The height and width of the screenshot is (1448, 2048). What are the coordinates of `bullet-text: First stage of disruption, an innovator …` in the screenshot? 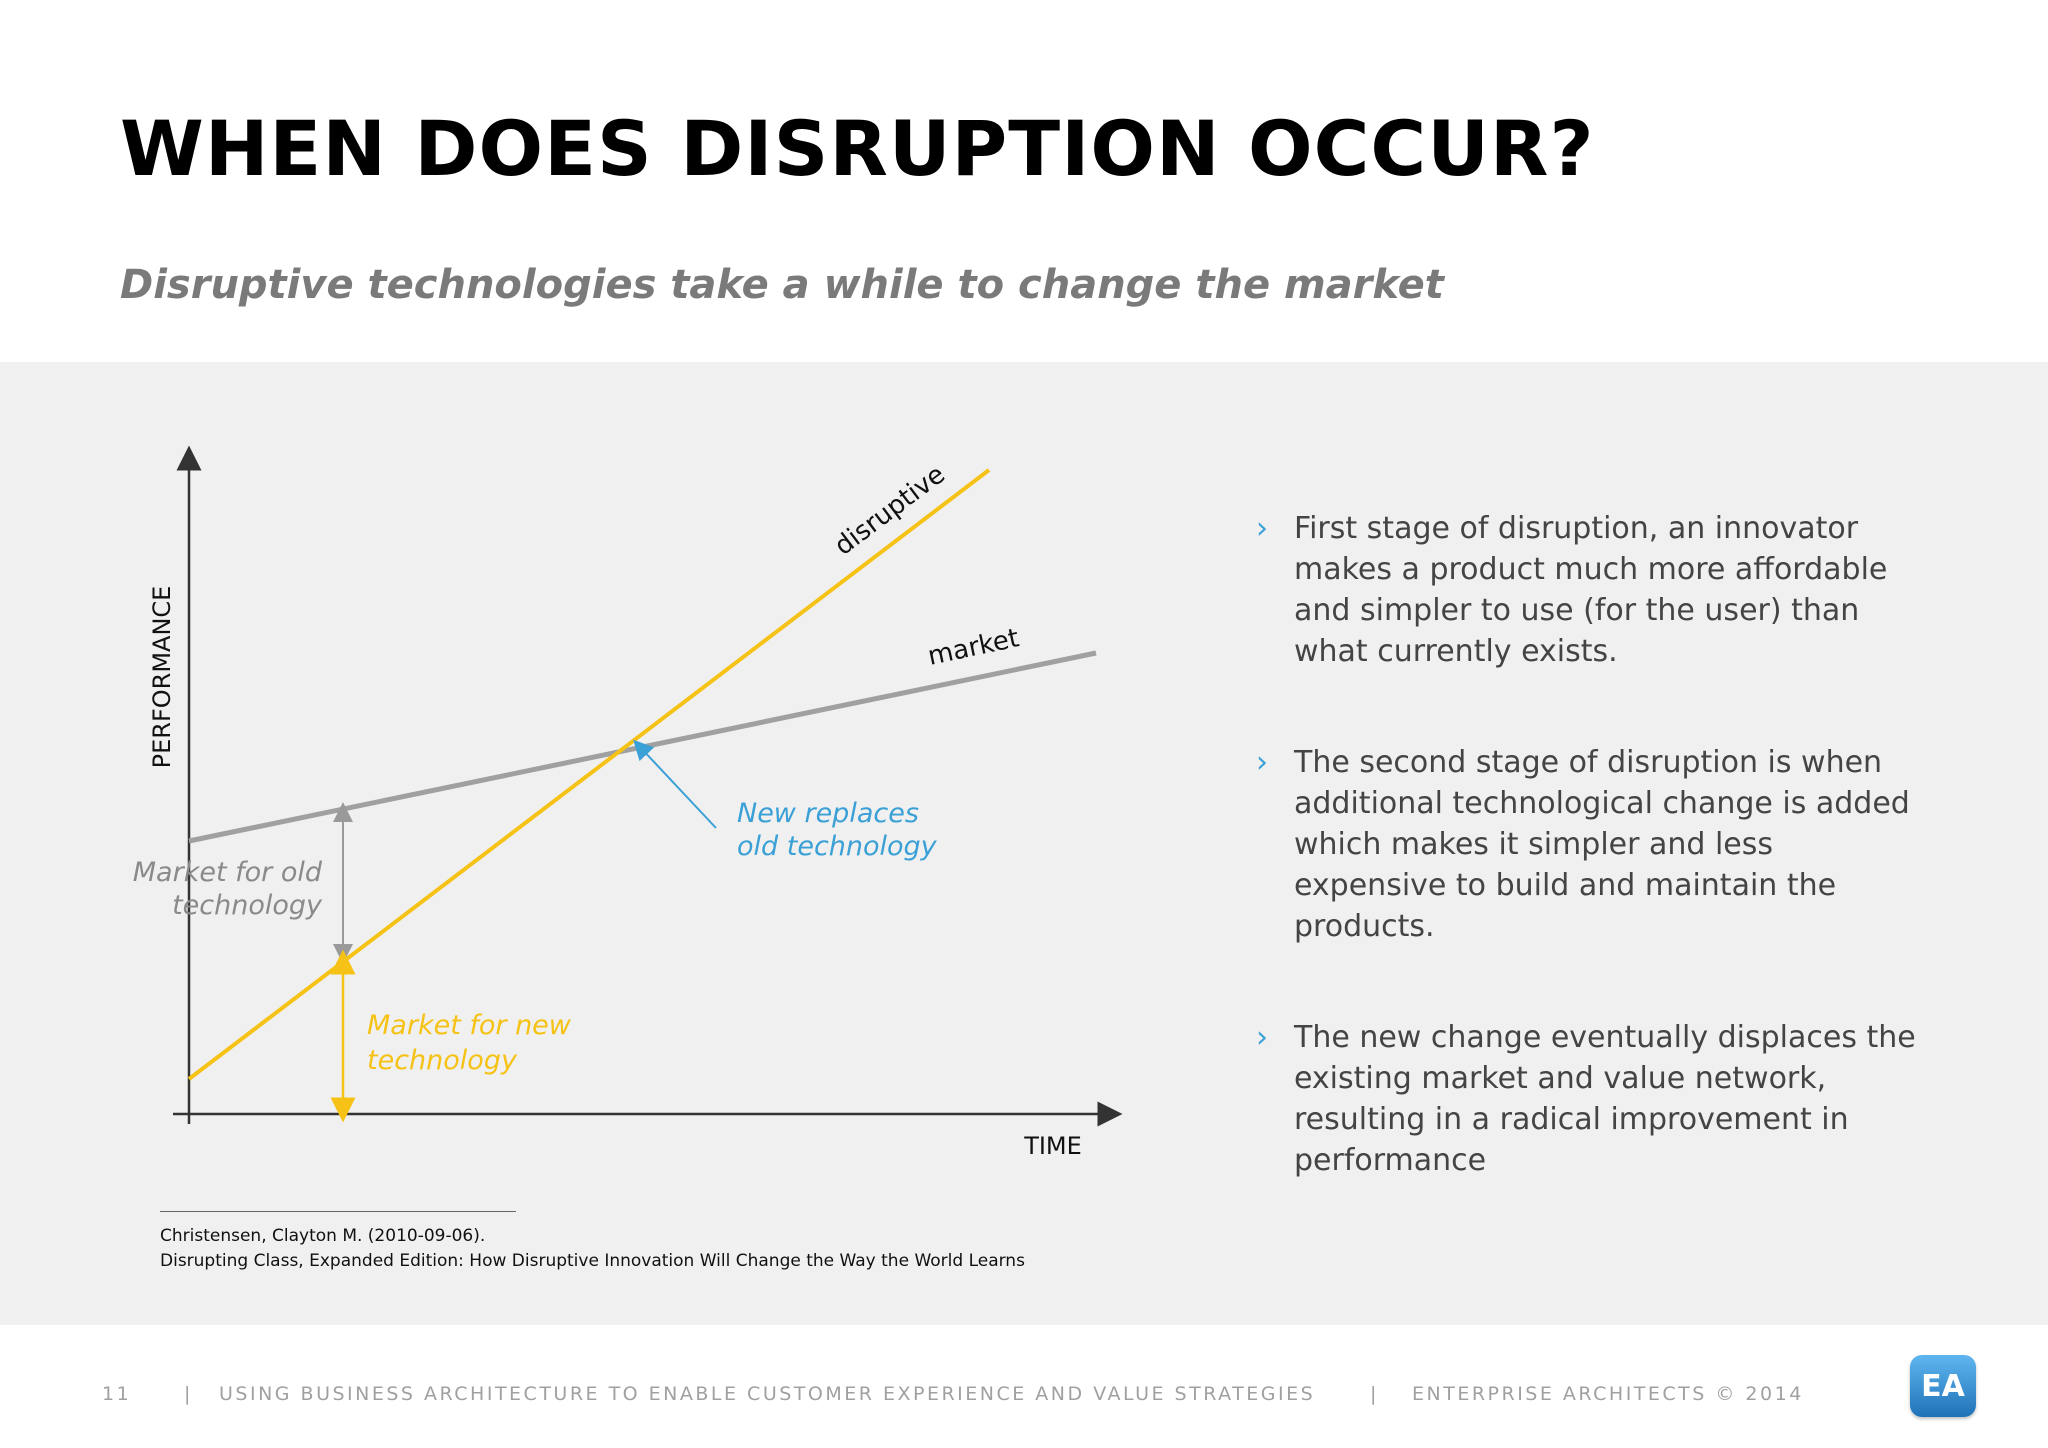 It's located at (1591, 590).